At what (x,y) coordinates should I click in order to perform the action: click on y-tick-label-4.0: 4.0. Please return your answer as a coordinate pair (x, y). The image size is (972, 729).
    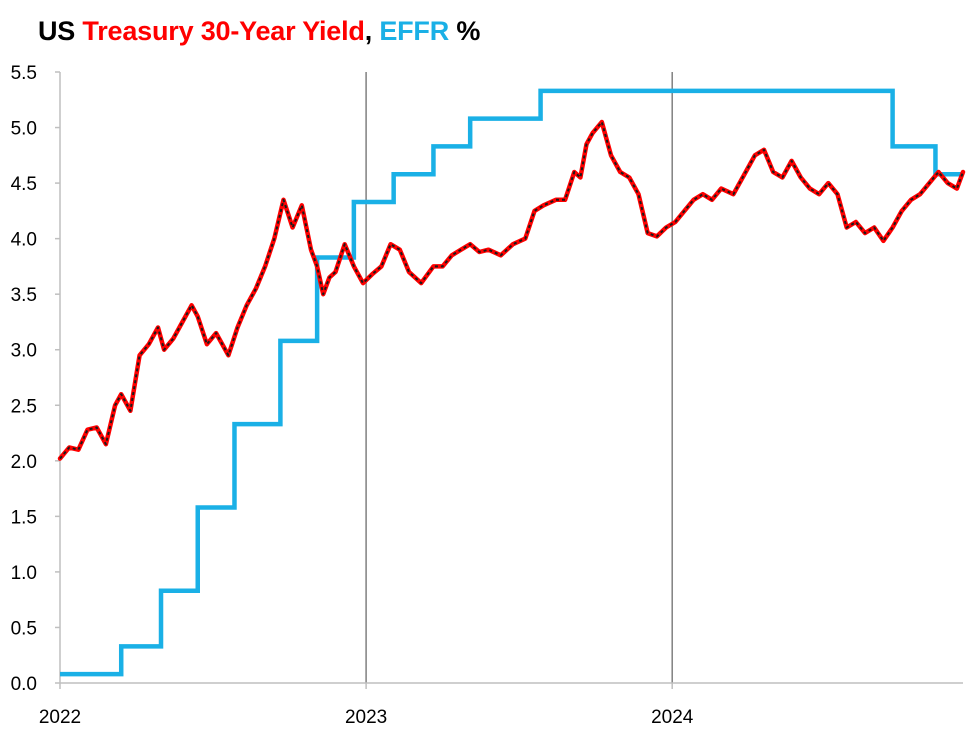
    Looking at the image, I should click on (24, 240).